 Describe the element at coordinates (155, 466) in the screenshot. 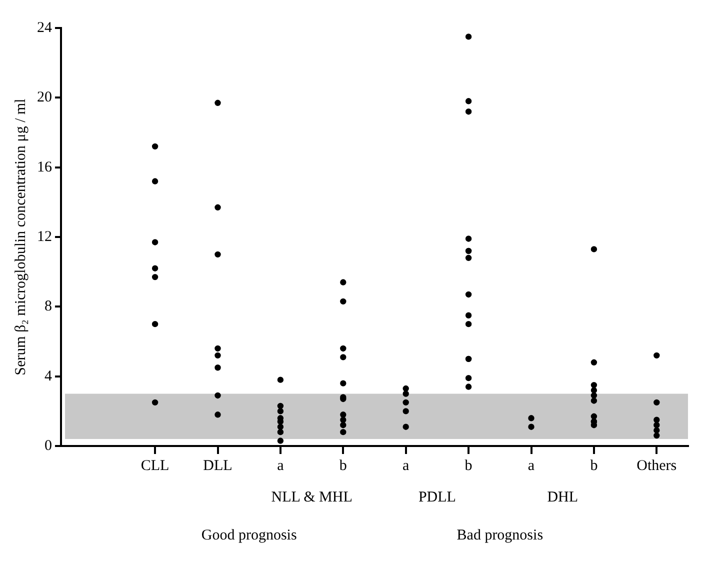

I see `x-tick-label: CLL` at that location.